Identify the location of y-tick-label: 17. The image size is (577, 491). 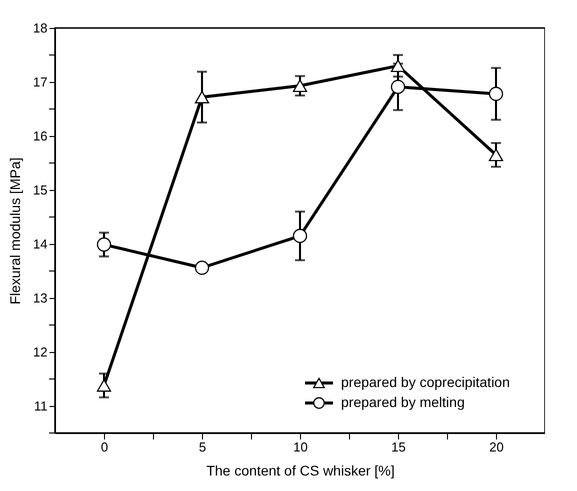
(40, 82).